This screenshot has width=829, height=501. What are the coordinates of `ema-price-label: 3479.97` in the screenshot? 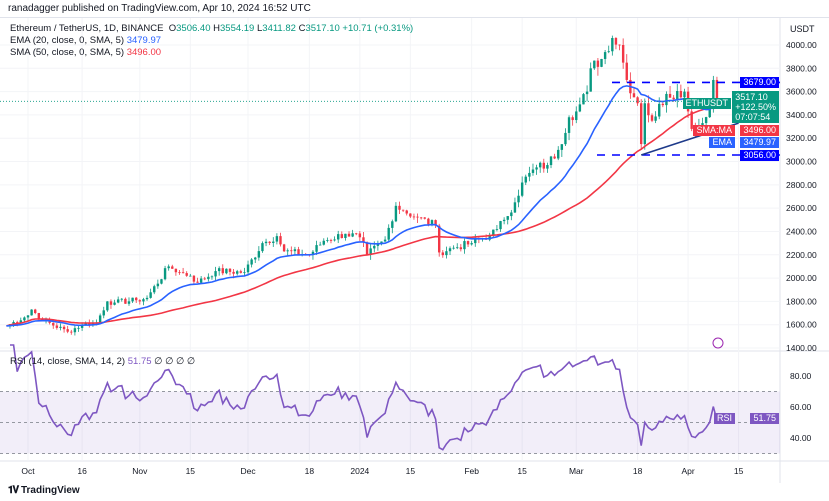 It's located at (759, 142).